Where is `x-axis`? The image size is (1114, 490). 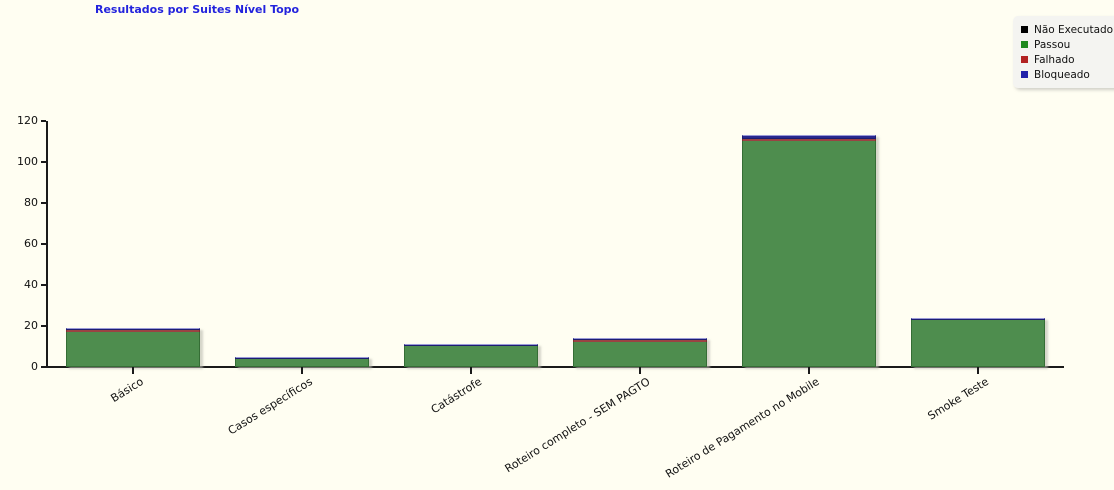 x-axis is located at coordinates (555, 367).